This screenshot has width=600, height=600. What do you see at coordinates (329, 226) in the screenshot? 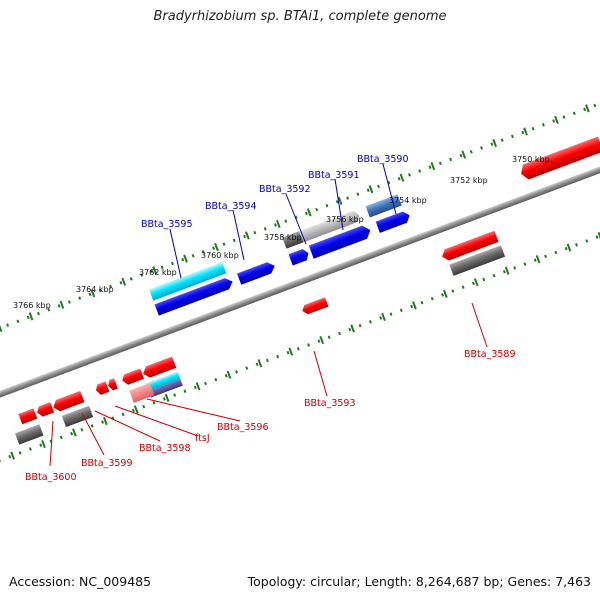
I see `gene-bbta-3591-grey` at bounding box center [329, 226].